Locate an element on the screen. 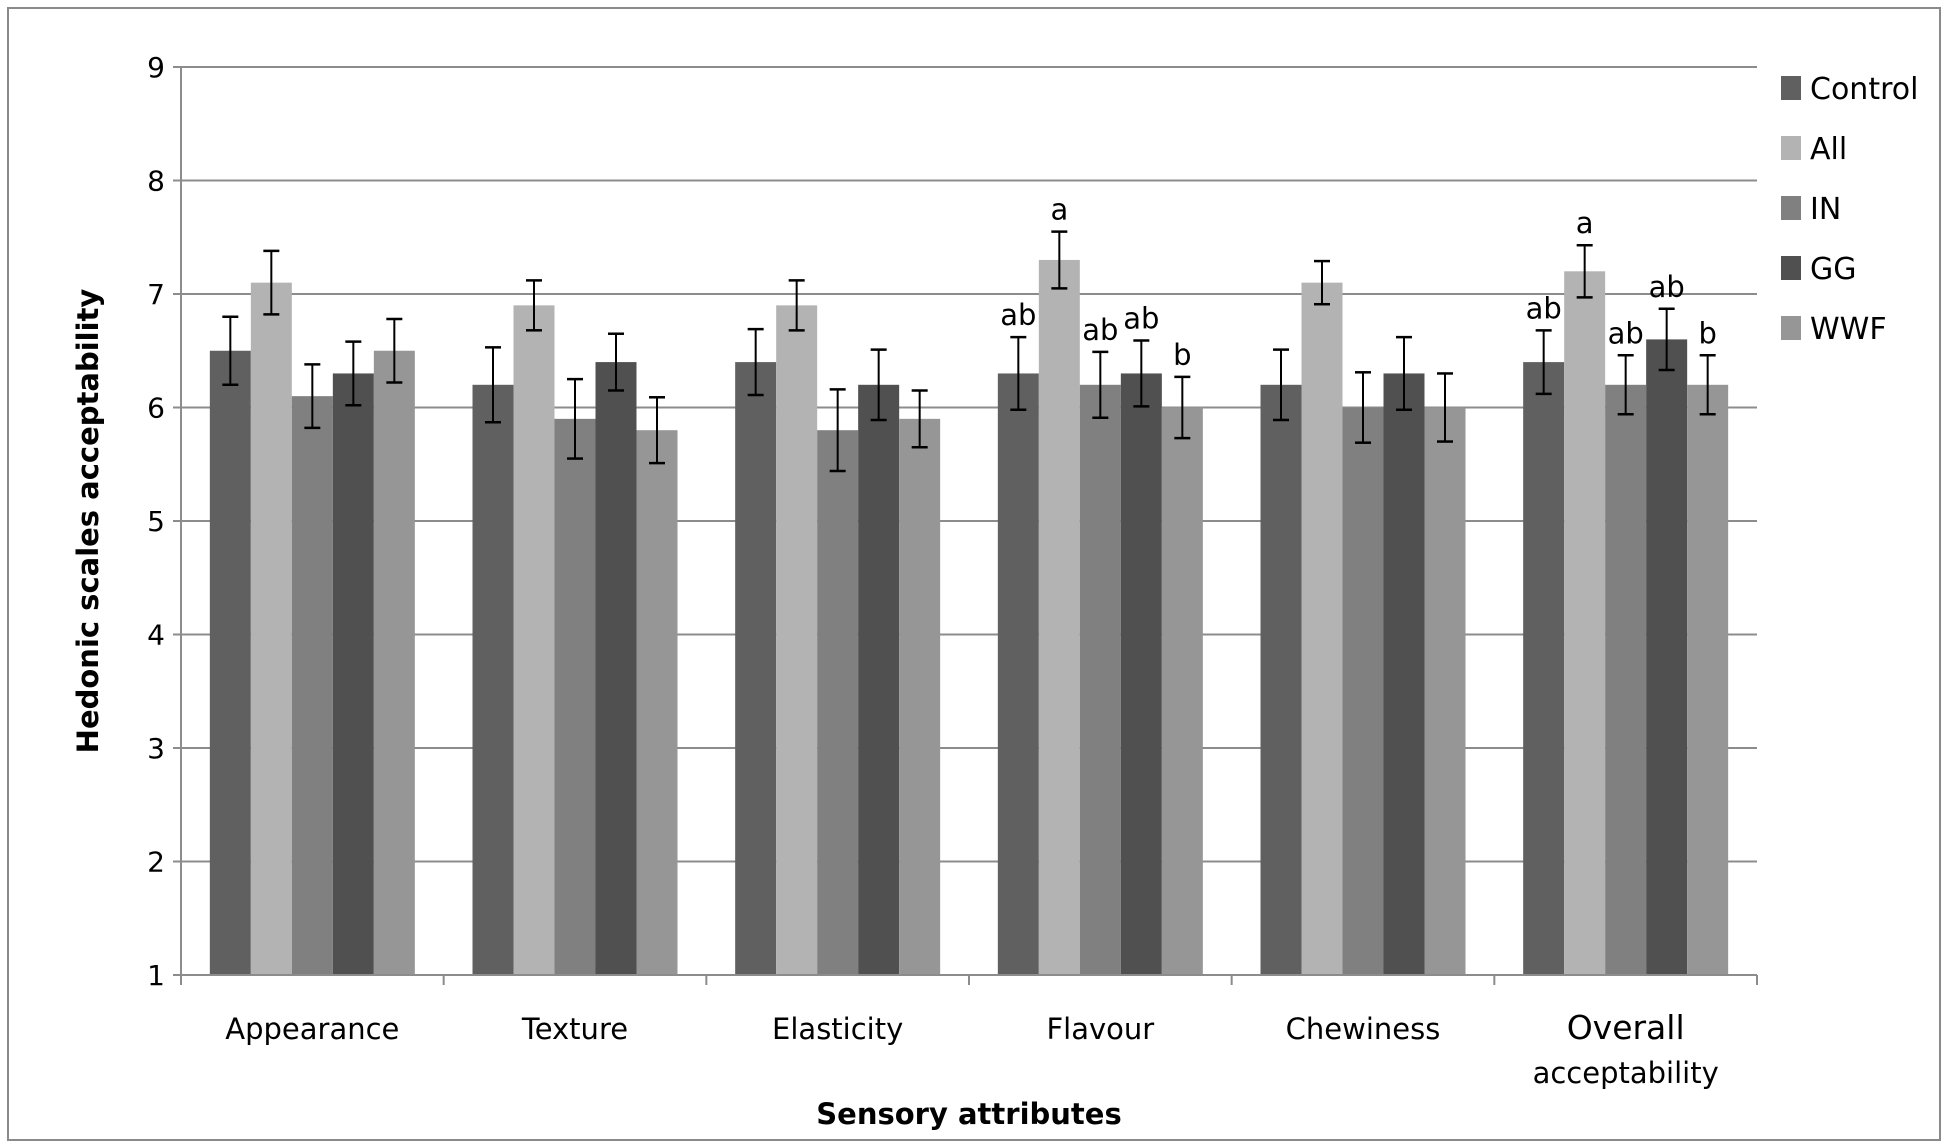  y-tick-label: 4 is located at coordinates (156, 635).